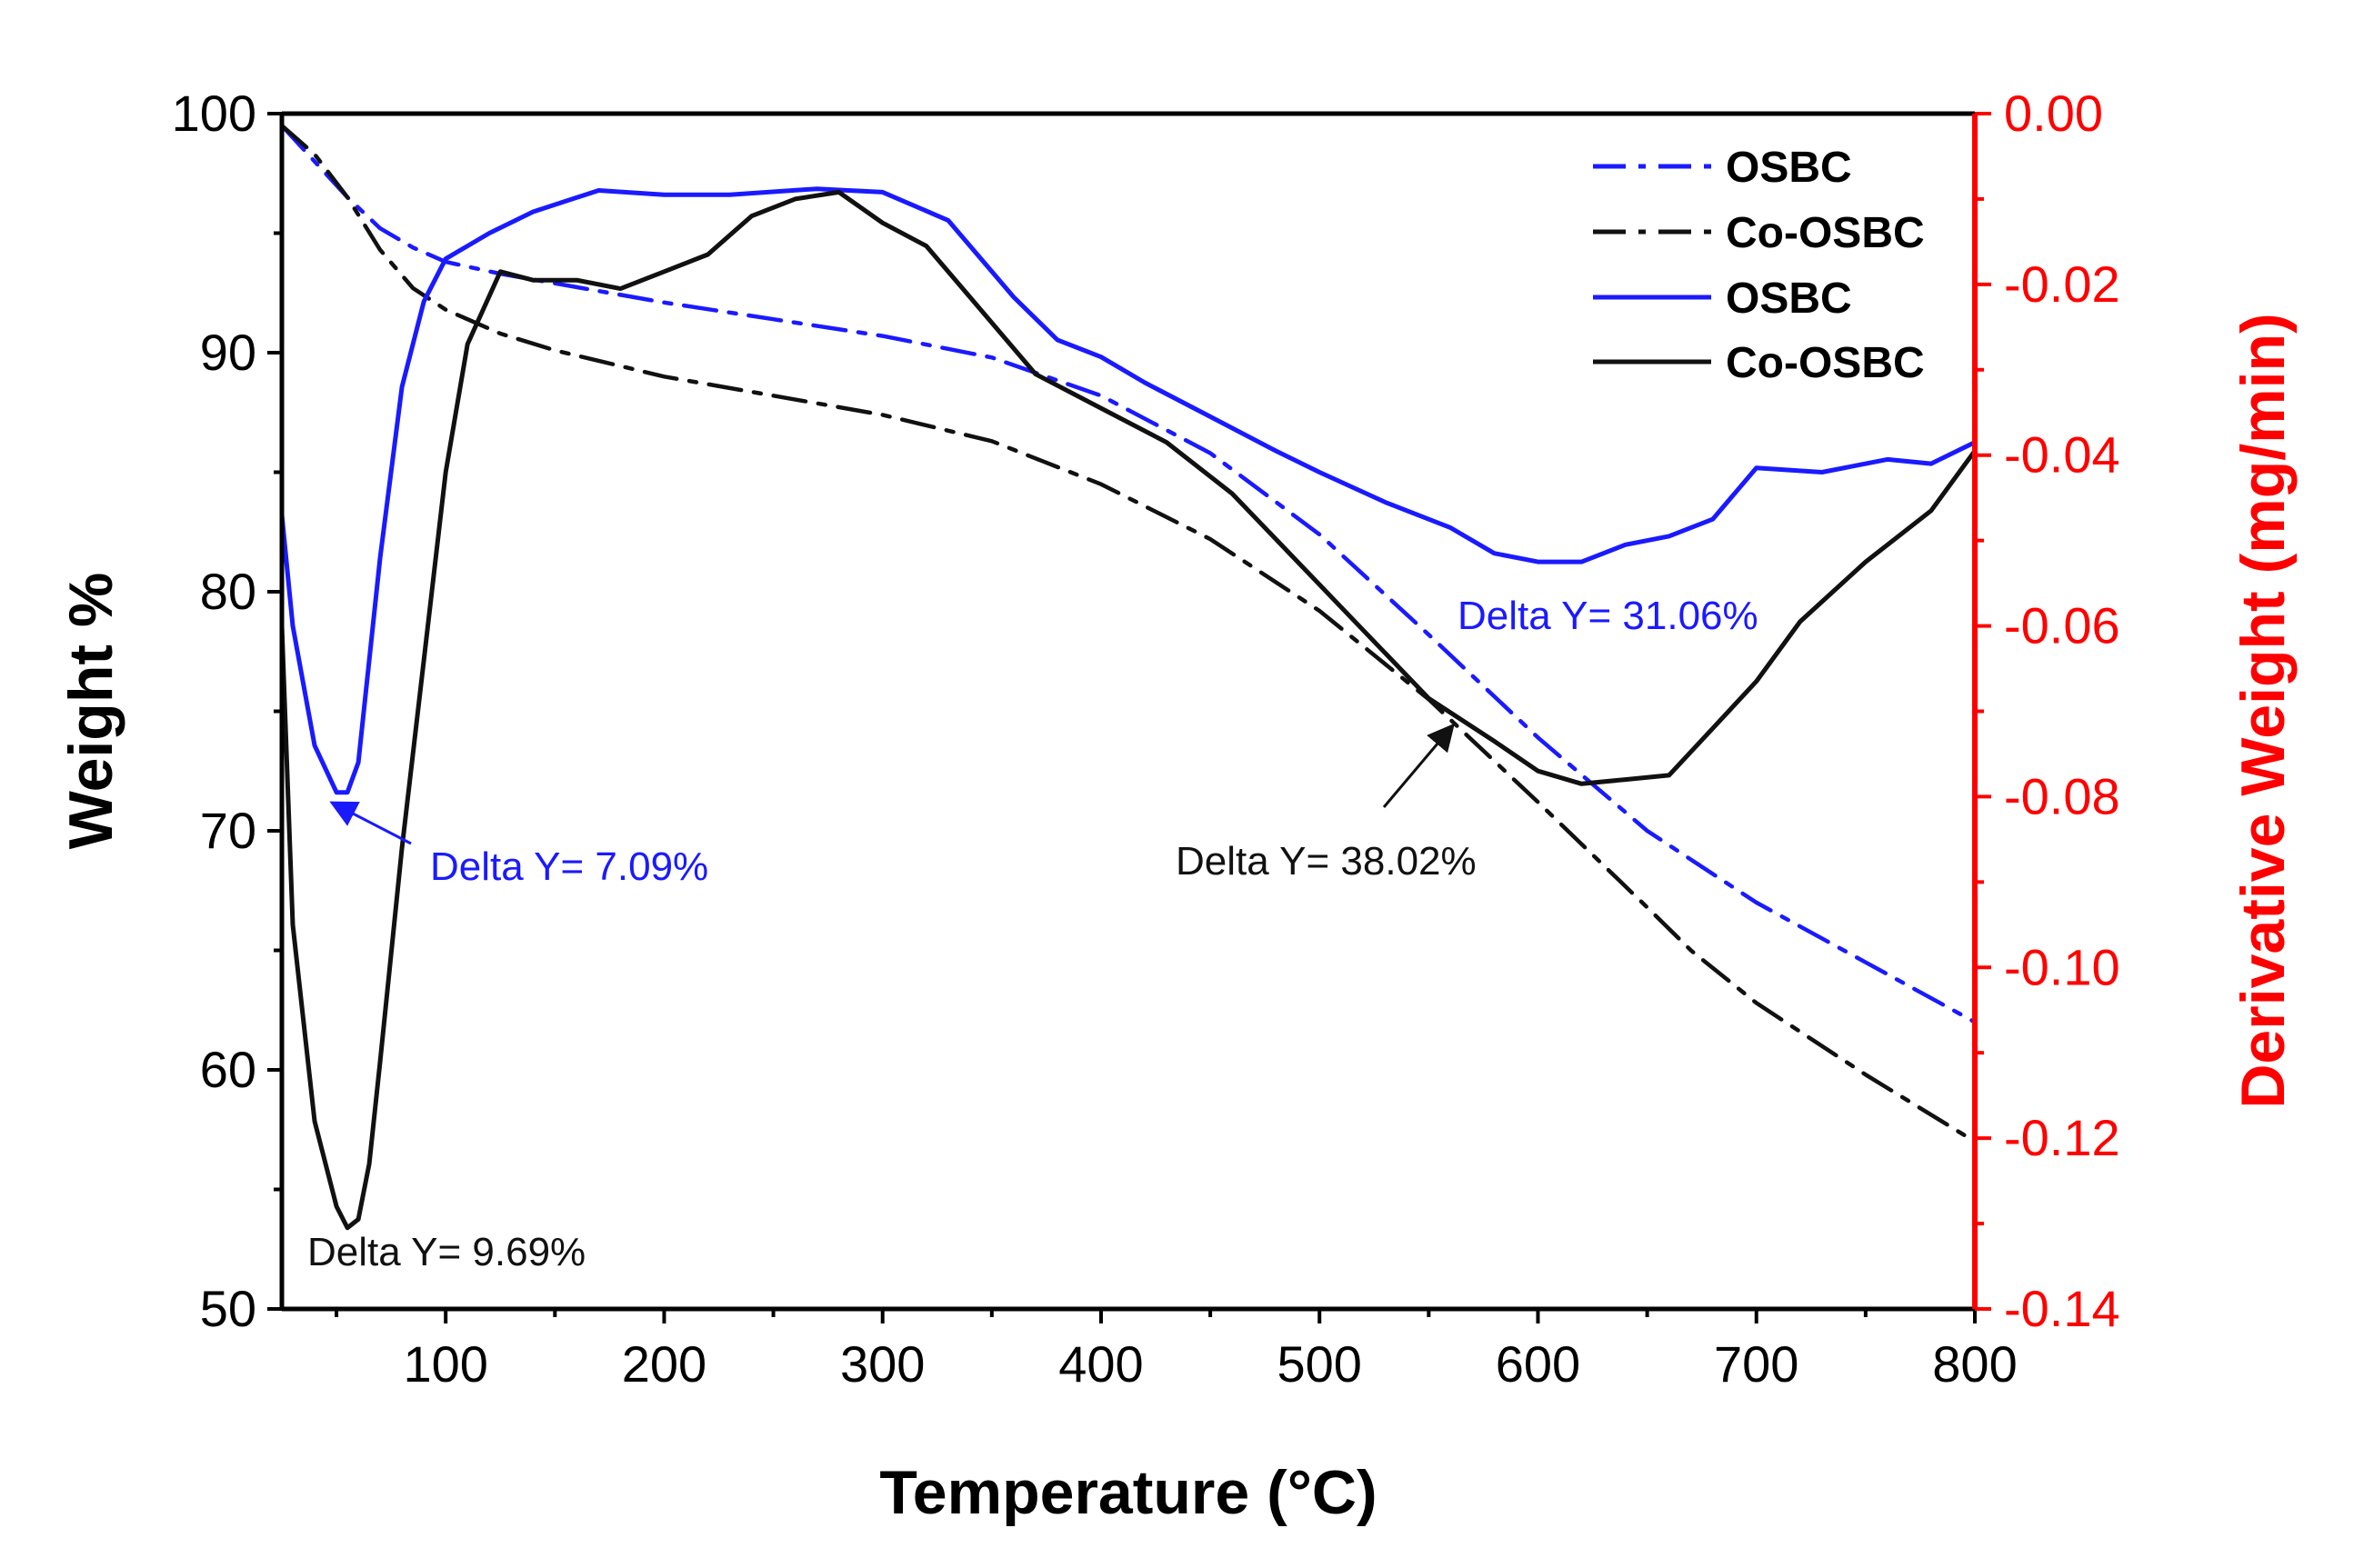 This screenshot has height=1568, width=2354. I want to click on y-right-tick-label-6: -0.02, so click(2062, 284).